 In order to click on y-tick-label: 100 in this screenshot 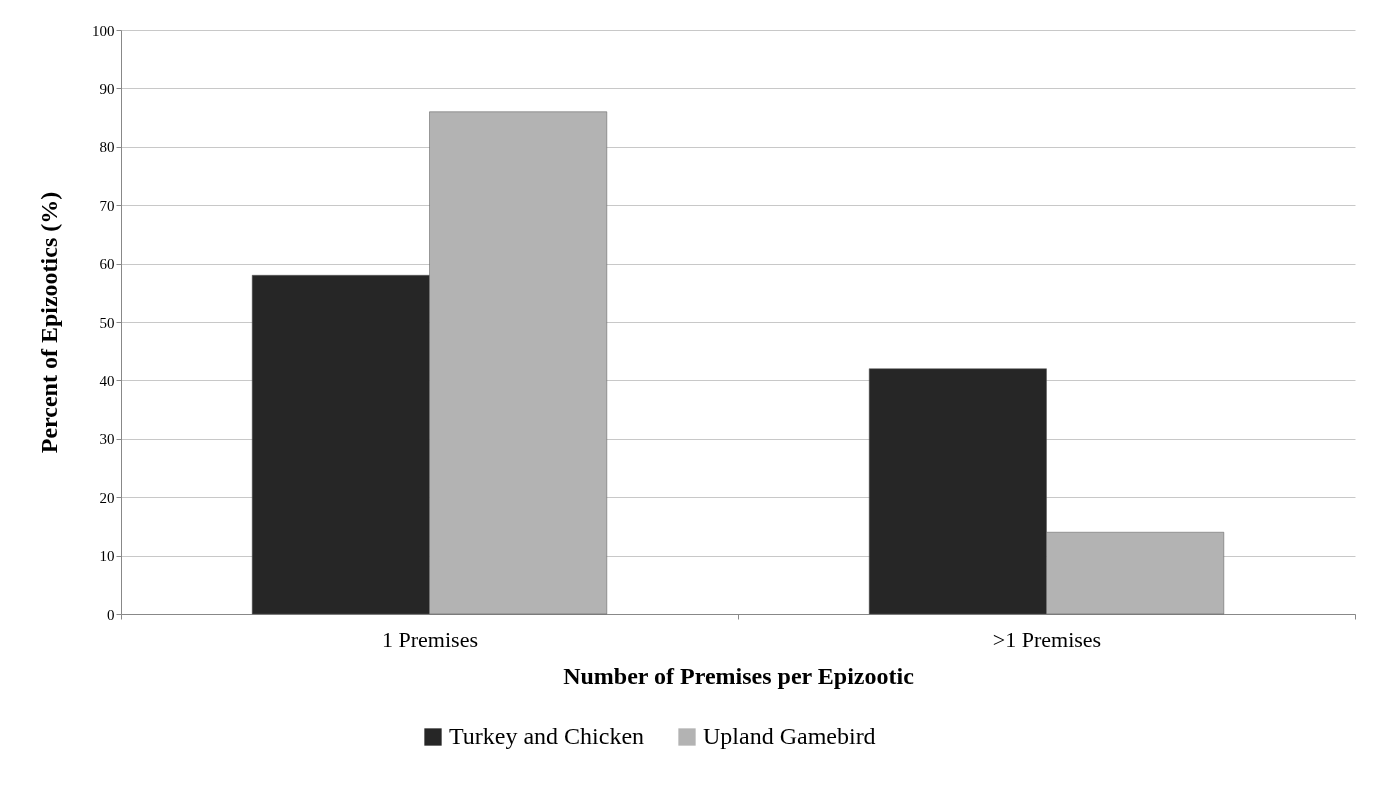, I will do `click(103, 30)`.